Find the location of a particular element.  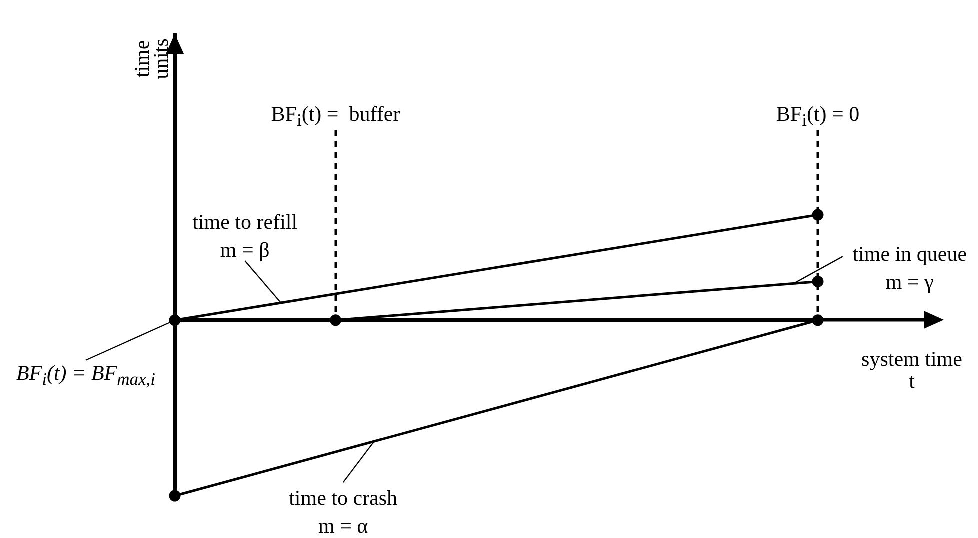

x-axis-title: system time t is located at coordinates (912, 370).